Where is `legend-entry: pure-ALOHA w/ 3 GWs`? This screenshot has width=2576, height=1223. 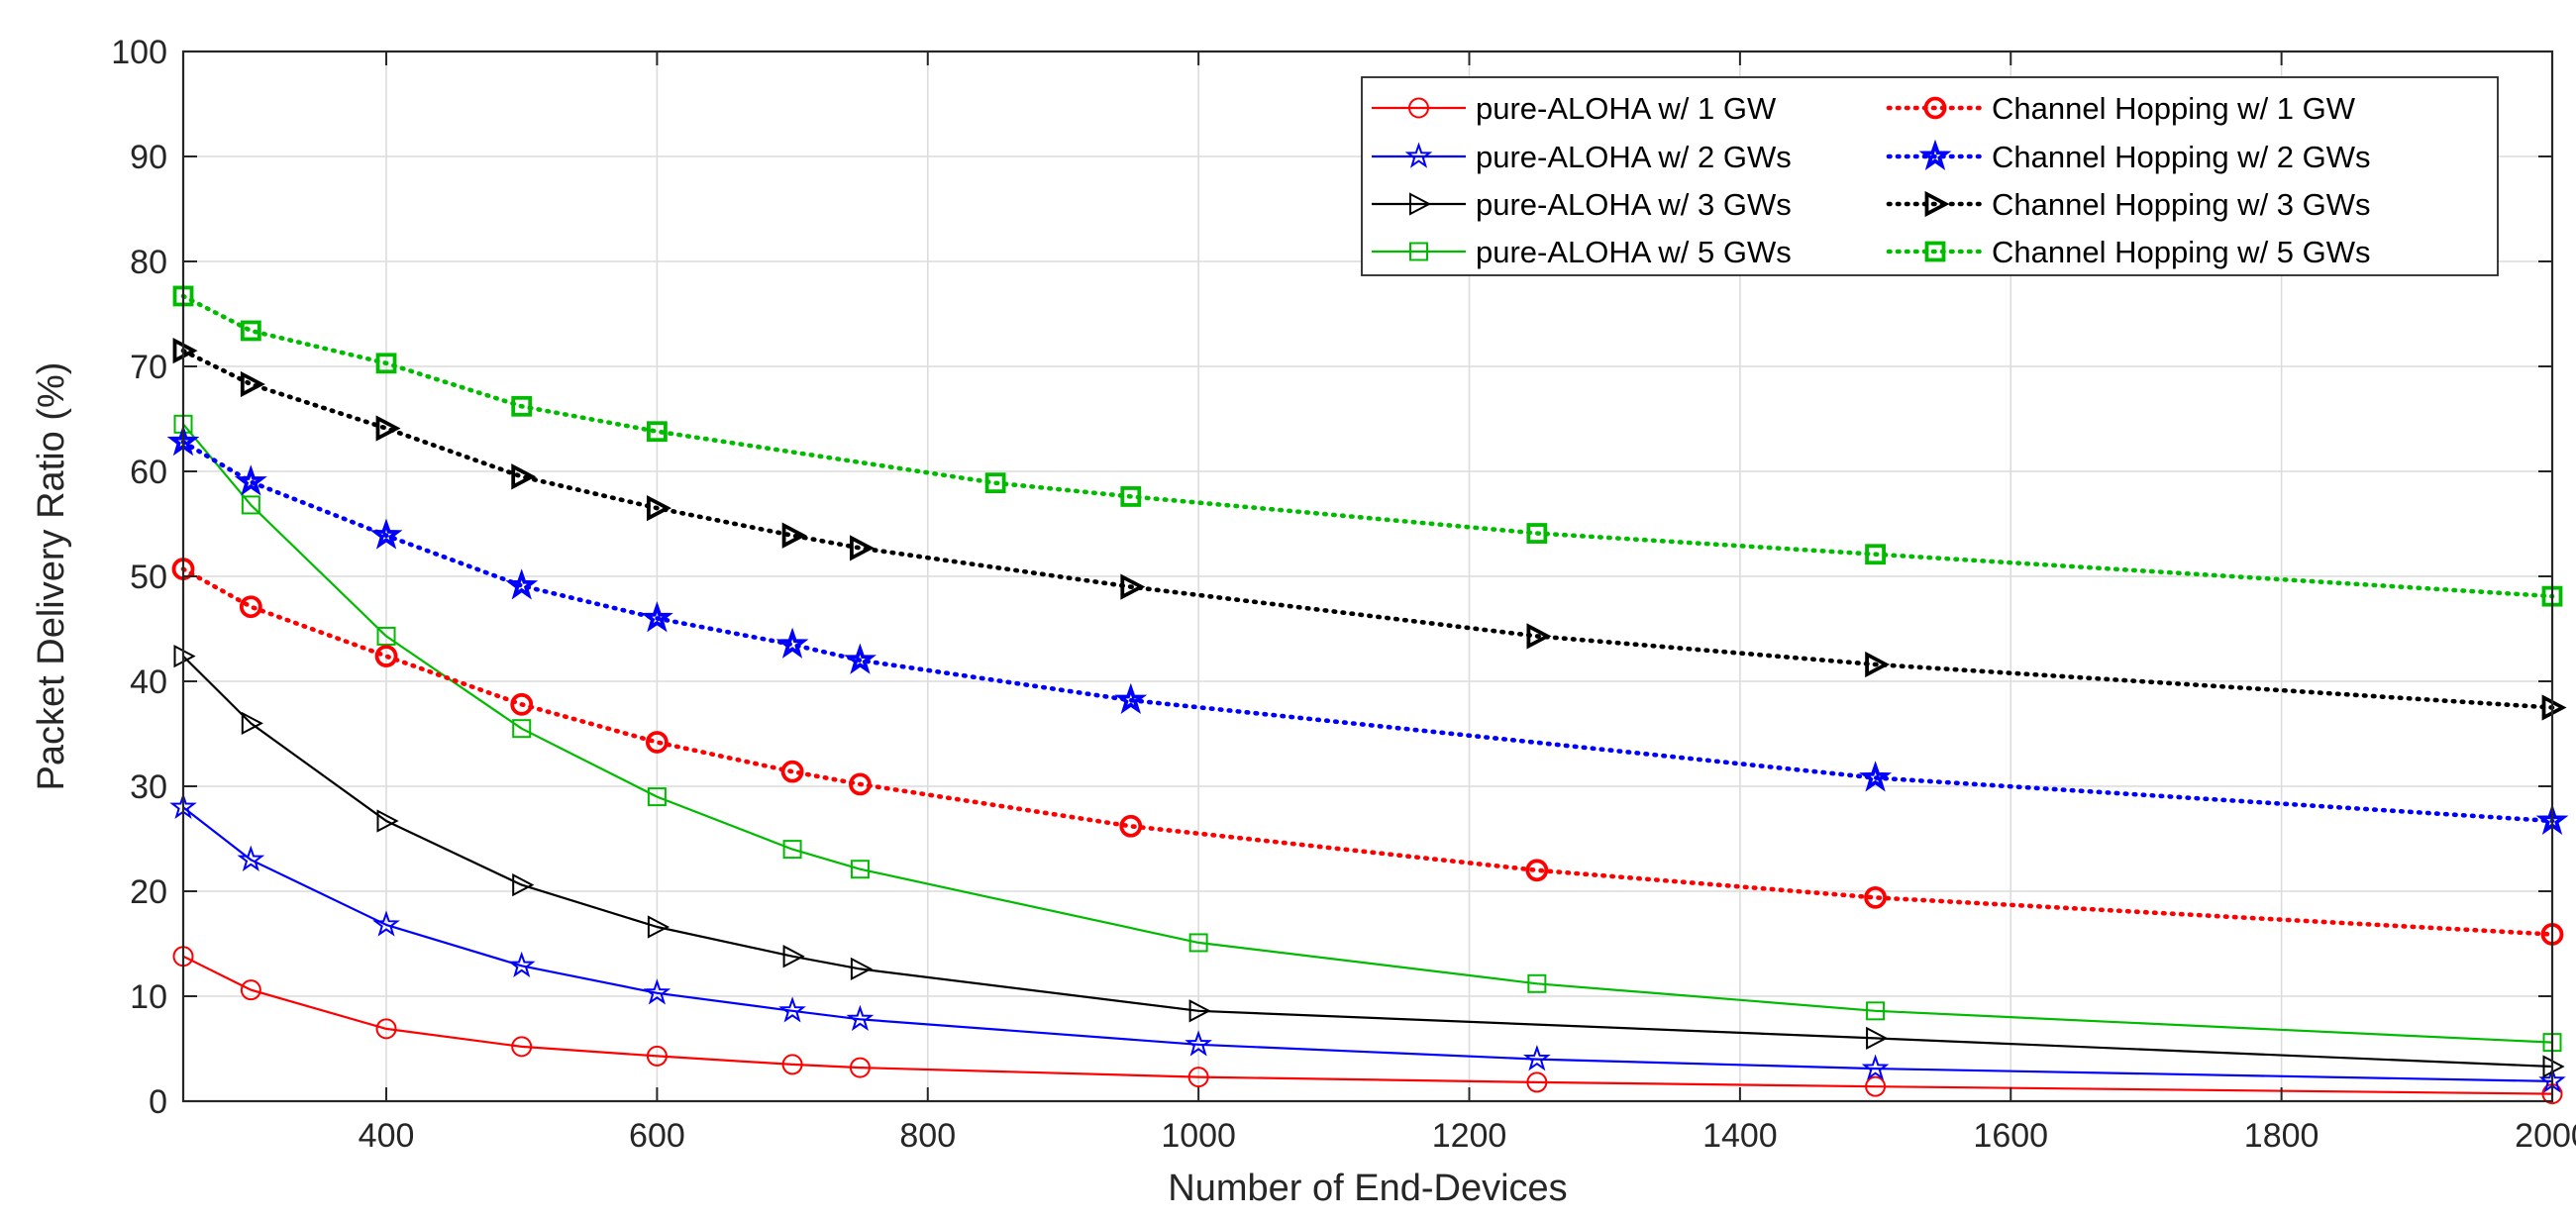 legend-entry: pure-ALOHA w/ 3 GWs is located at coordinates (1582, 204).